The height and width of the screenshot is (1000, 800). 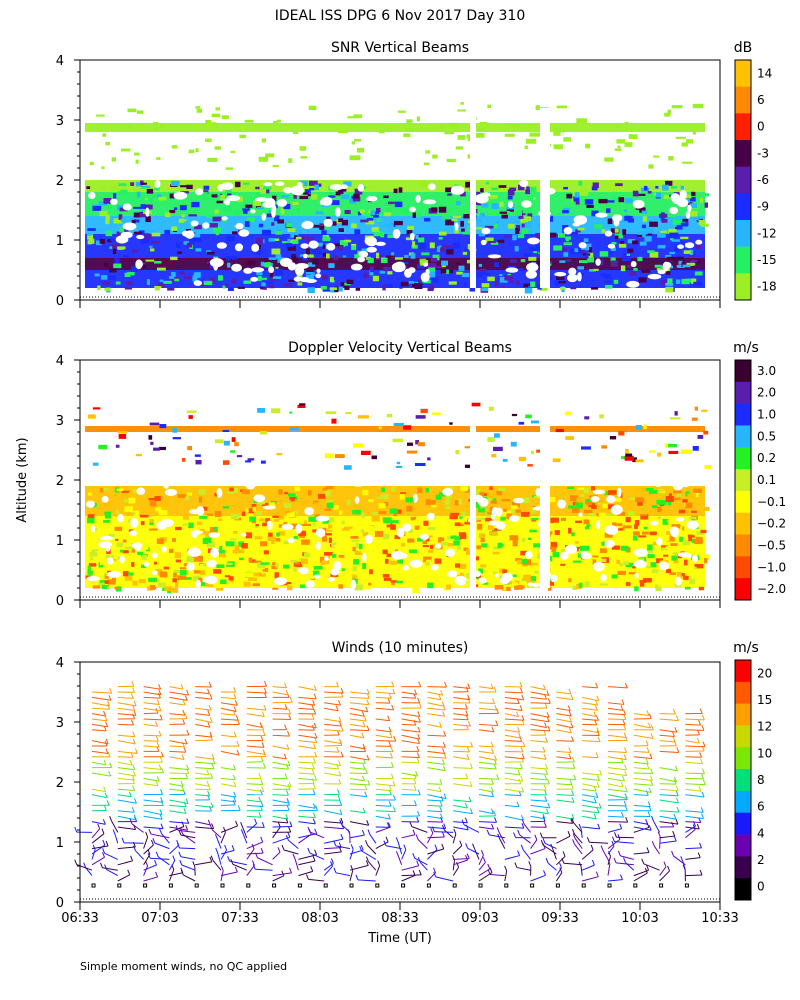 What do you see at coordinates (60, 181) in the screenshot?
I see `y-tick-label: 2` at bounding box center [60, 181].